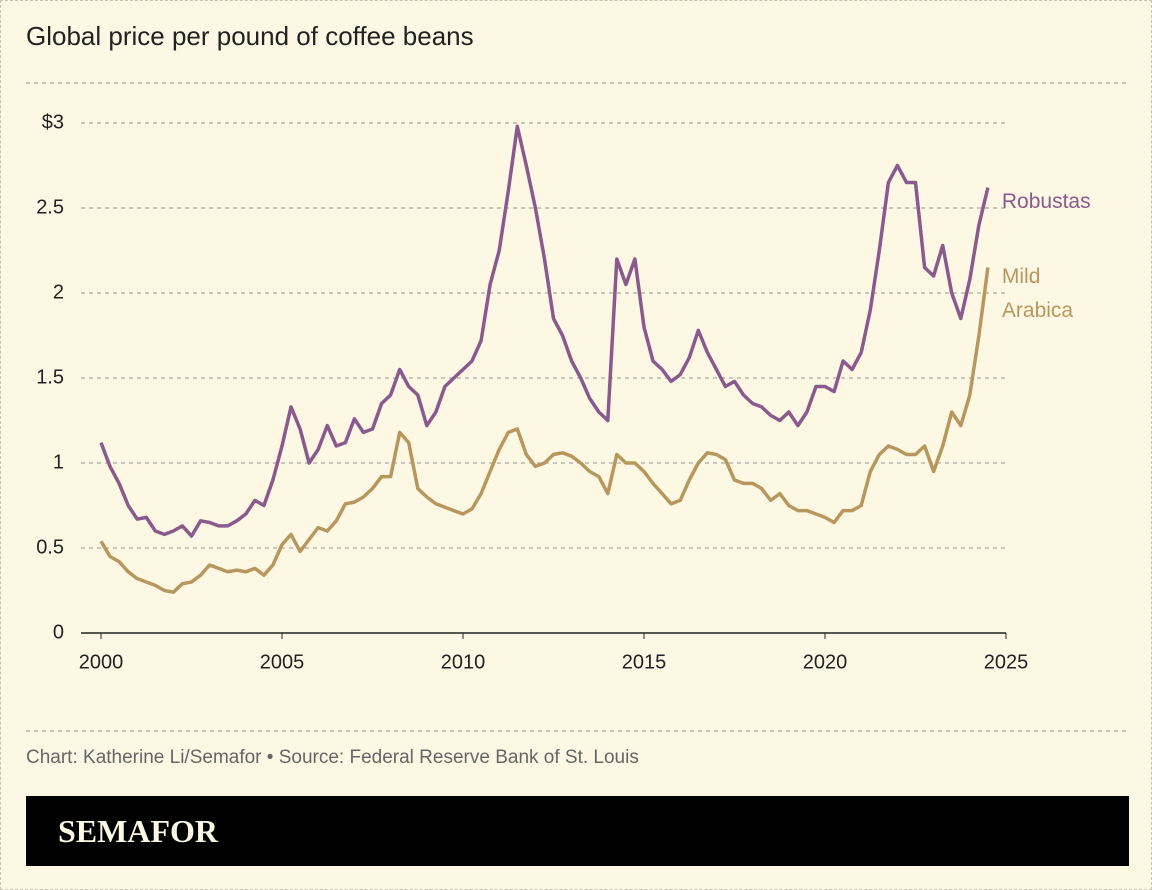  I want to click on y-tick-label: 2, so click(58, 292).